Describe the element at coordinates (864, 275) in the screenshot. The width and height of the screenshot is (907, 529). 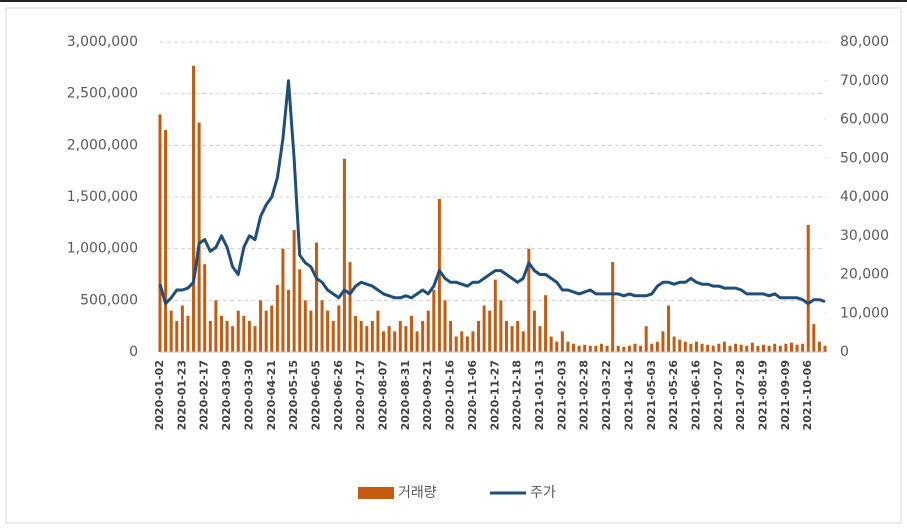
I see `y2-tick-label: 20,000` at that location.